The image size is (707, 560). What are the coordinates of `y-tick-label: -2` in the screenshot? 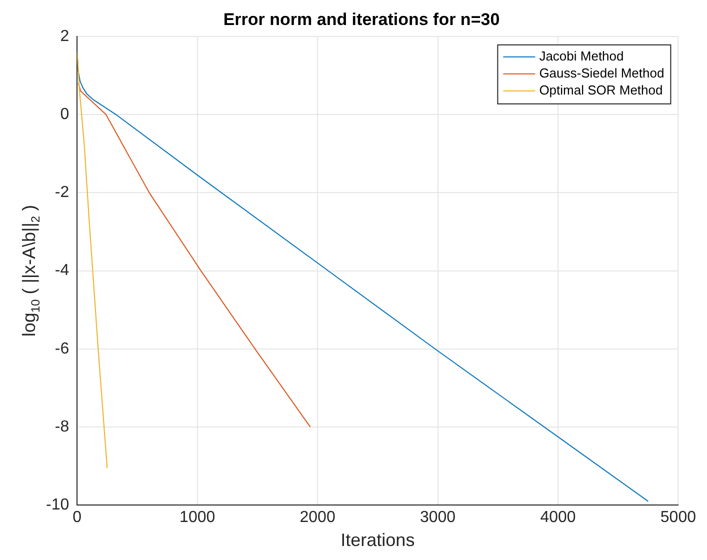 It's located at (62, 193).